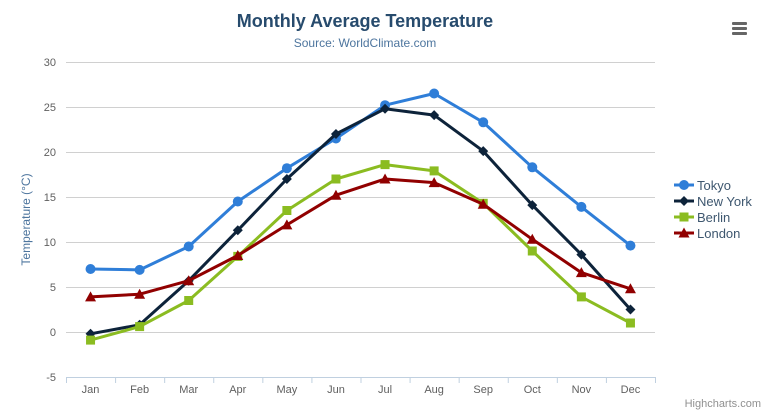  I want to click on y-tick-label: 20, so click(50, 153).